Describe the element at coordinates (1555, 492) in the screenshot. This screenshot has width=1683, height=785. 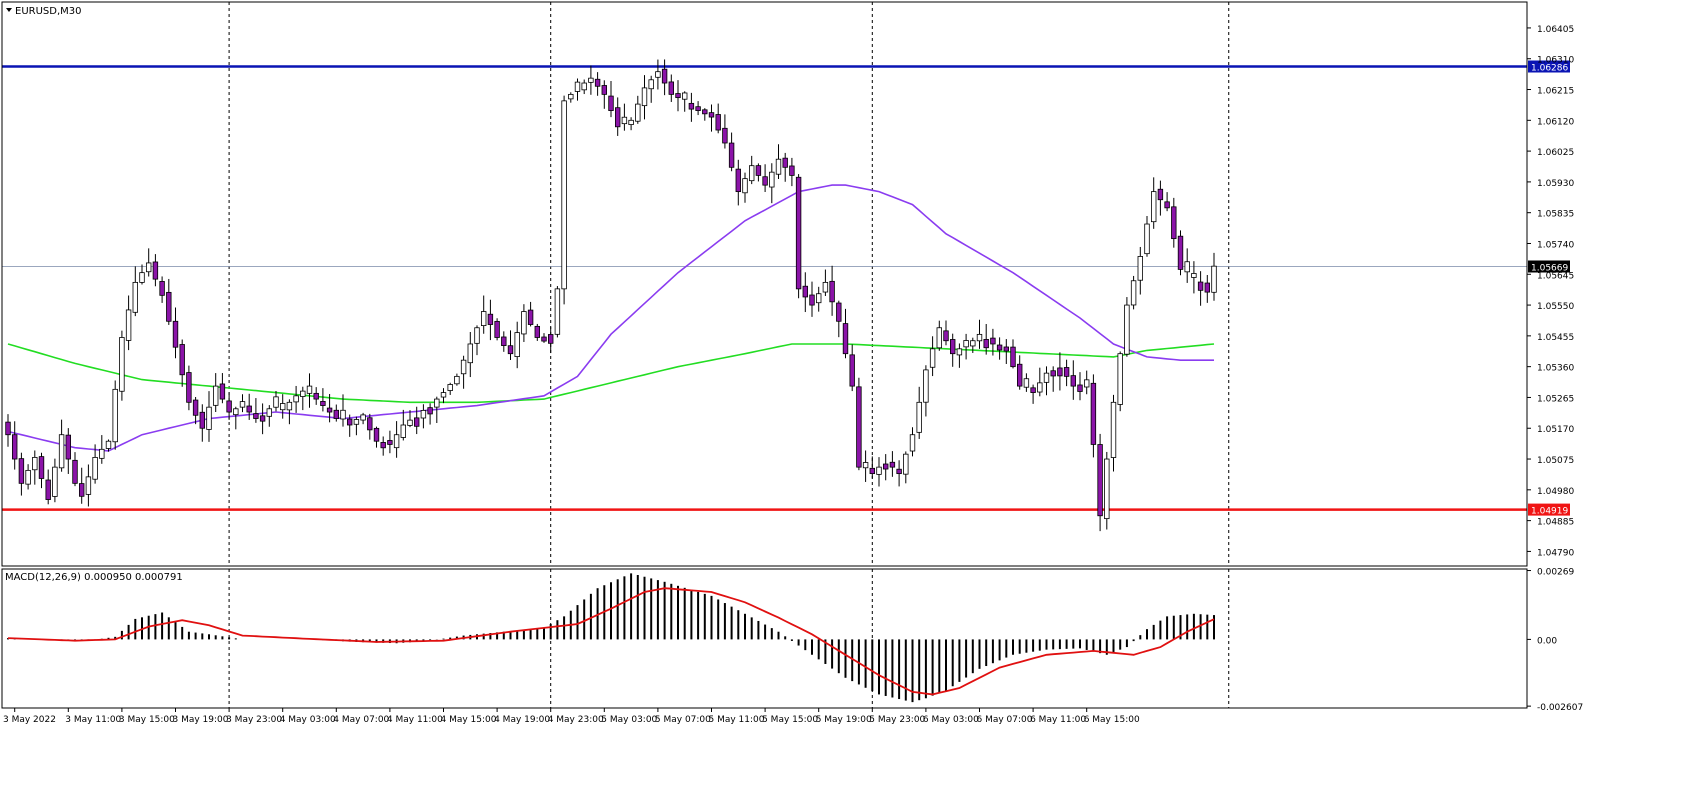
I see `price-tick-label: 1.04980` at that location.